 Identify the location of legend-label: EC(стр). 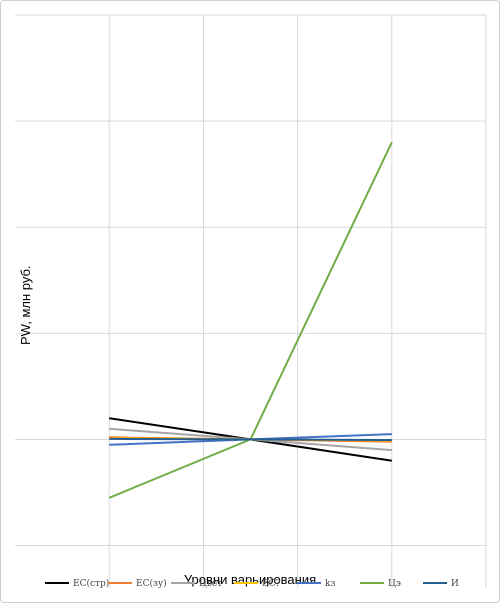
(91, 583).